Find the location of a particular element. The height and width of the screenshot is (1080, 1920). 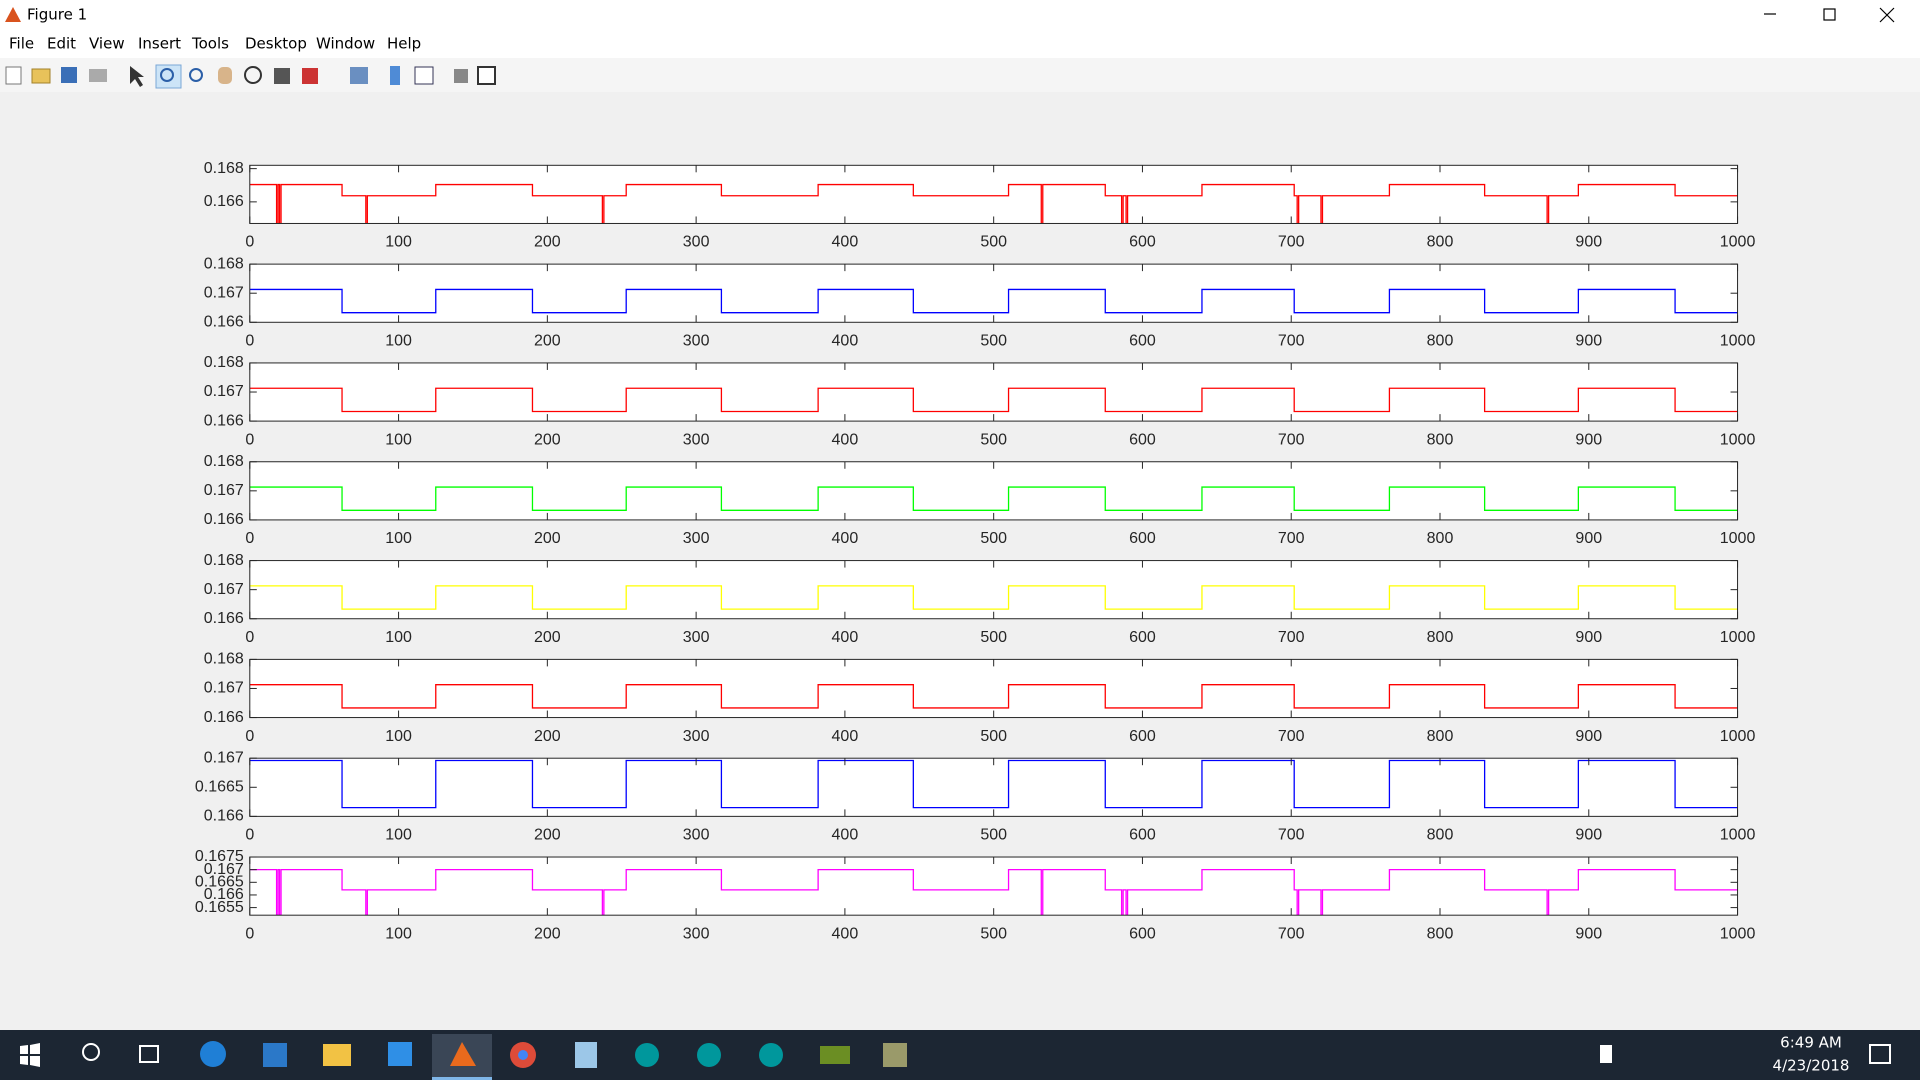

clock-date: 4/23/2018 is located at coordinates (1811, 1066).